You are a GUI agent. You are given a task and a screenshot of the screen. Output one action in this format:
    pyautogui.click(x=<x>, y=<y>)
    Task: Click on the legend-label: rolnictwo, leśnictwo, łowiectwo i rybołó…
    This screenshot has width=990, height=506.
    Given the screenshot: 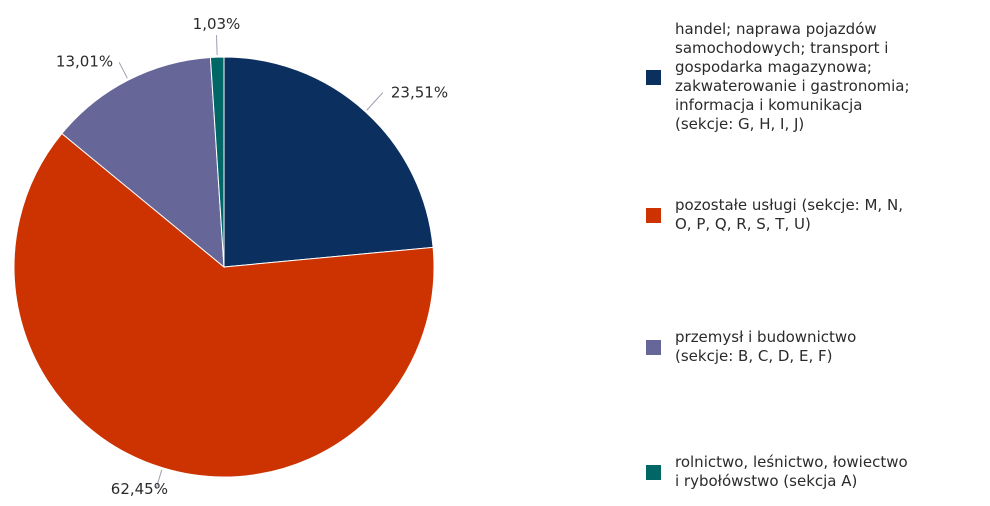 What is the action you would take?
    pyautogui.click(x=791, y=471)
    